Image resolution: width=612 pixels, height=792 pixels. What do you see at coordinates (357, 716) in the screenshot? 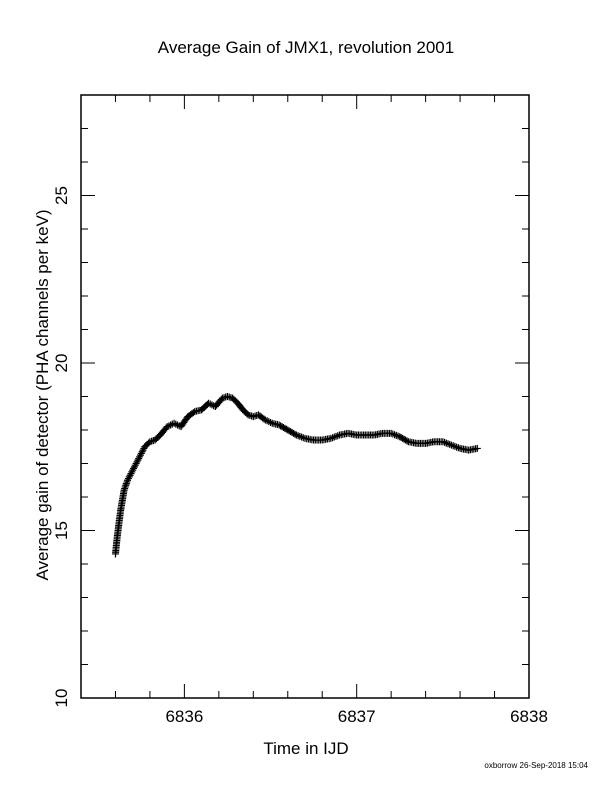
I see `x-tick-label: 6837` at bounding box center [357, 716].